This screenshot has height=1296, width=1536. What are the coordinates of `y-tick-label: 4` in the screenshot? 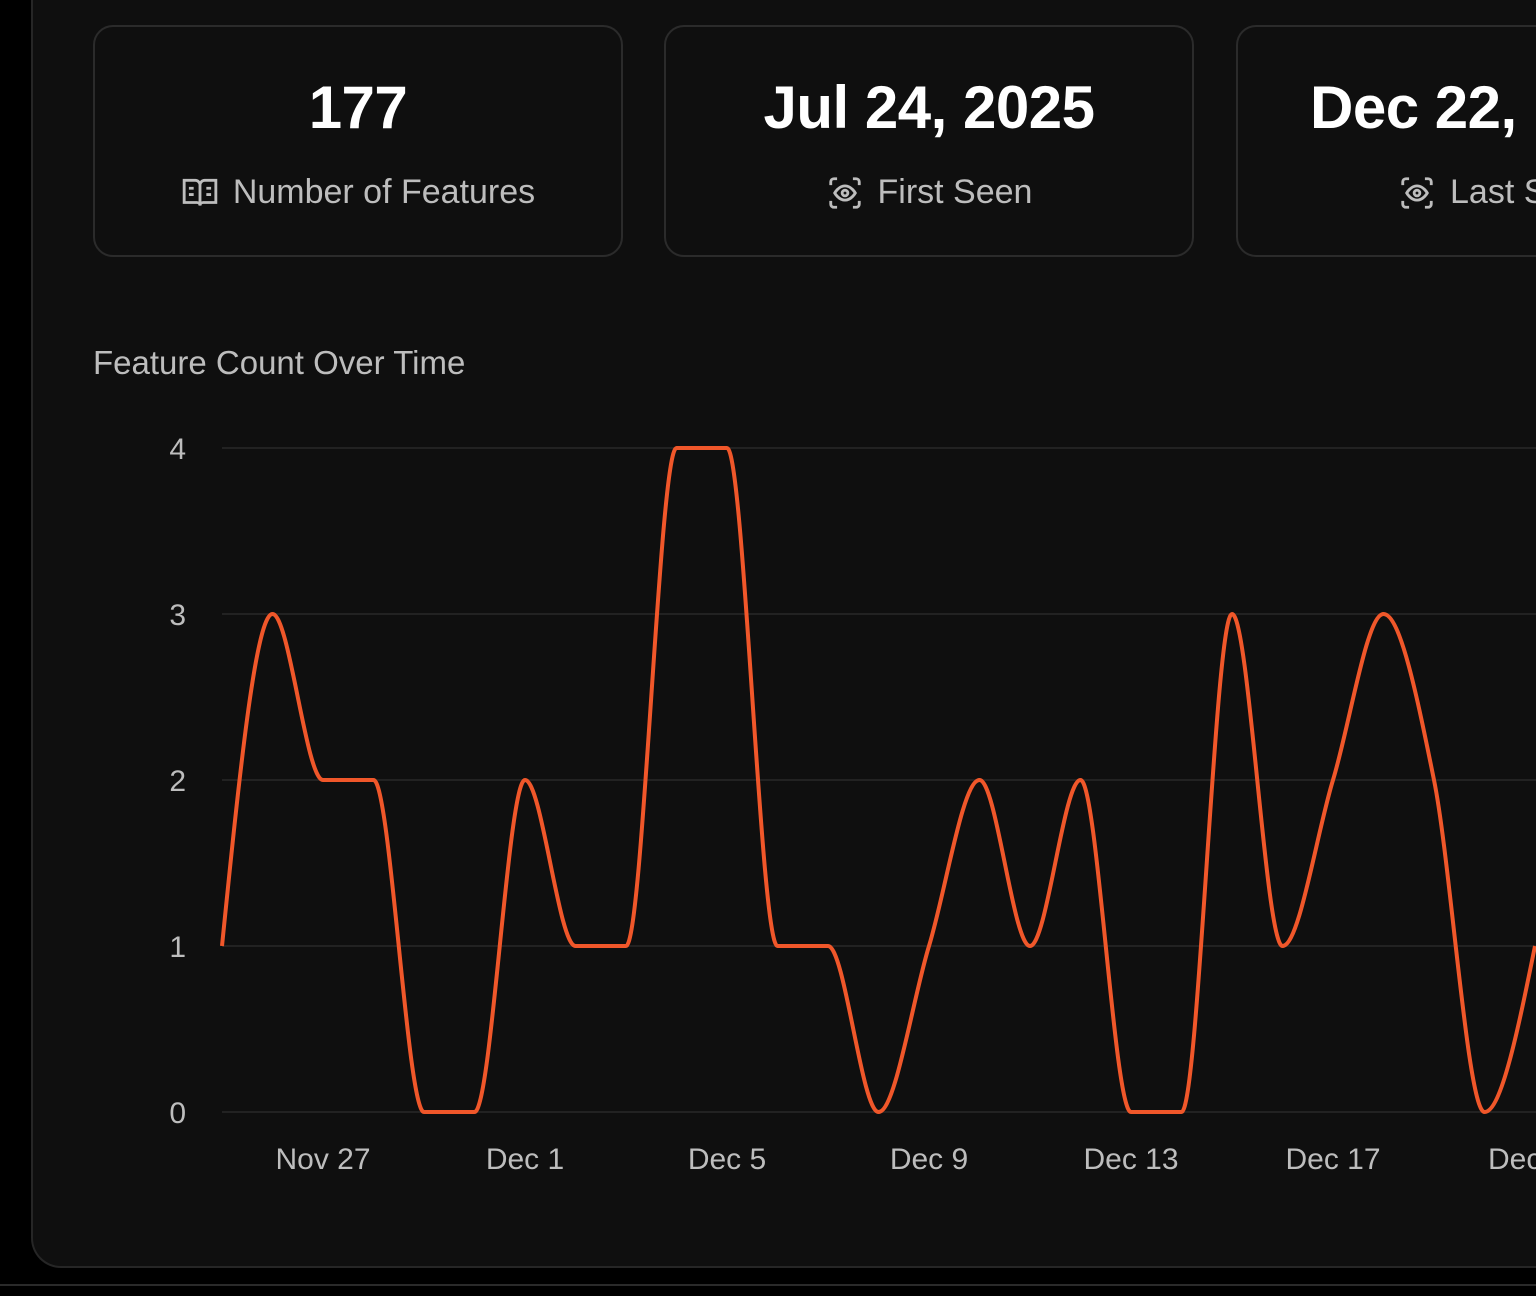 It's located at (177, 449).